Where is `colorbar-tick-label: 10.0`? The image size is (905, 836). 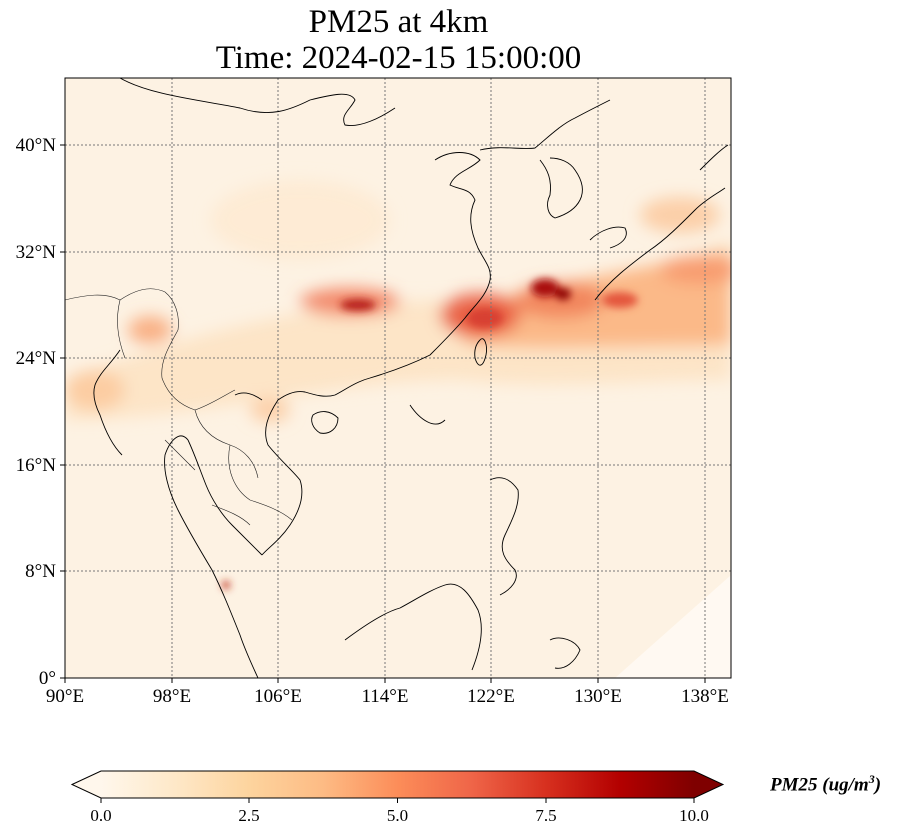
colorbar-tick-label: 10.0 is located at coordinates (694, 815).